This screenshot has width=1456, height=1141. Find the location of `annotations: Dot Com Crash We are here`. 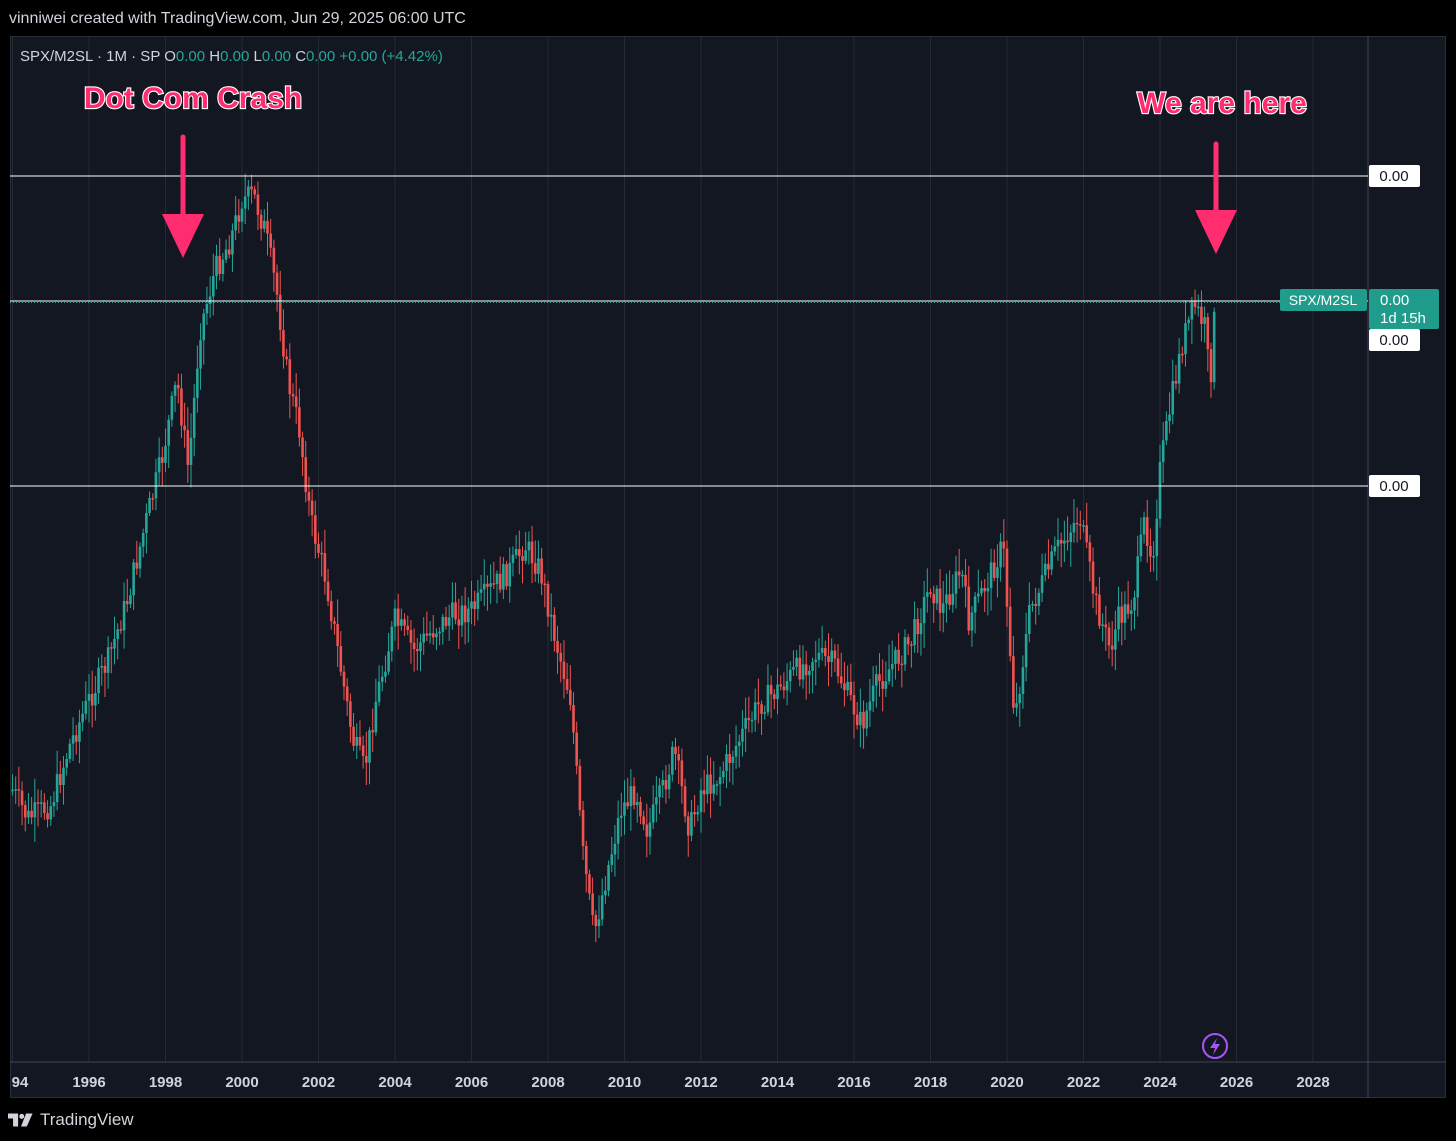

annotations: Dot Com Crash We are here is located at coordinates (695, 169).